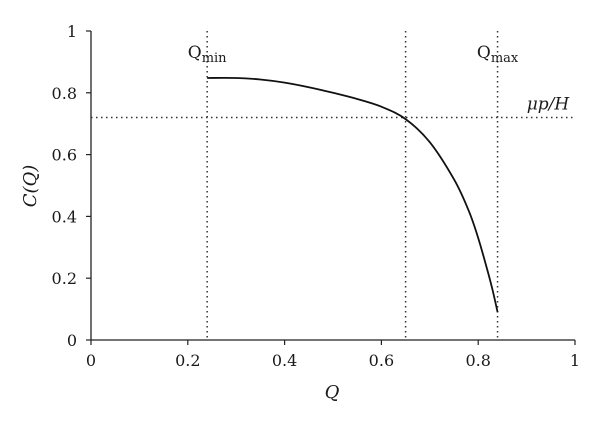 This screenshot has height=423, width=600. I want to click on x-ticks: 0 0.2 0.4 0.6 0.8 1, so click(333, 355).